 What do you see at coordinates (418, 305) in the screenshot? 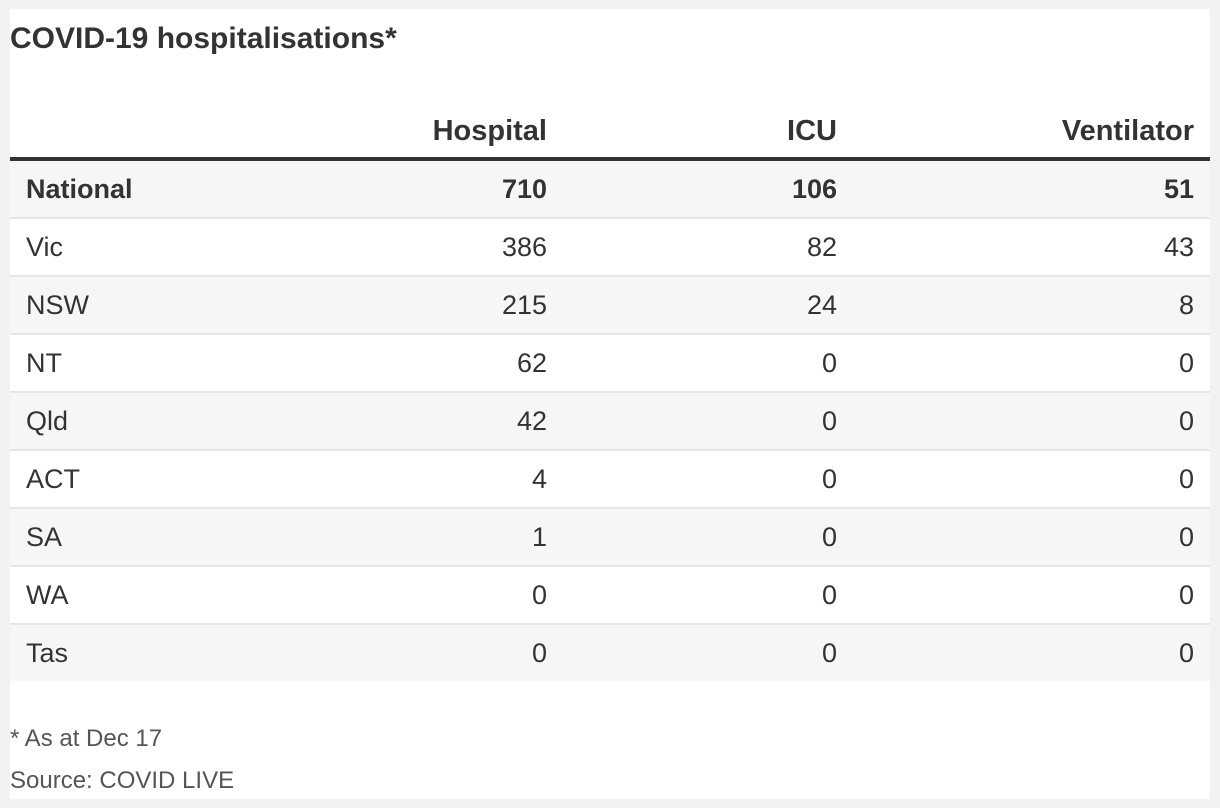
I see `hospital-cell: 215` at bounding box center [418, 305].